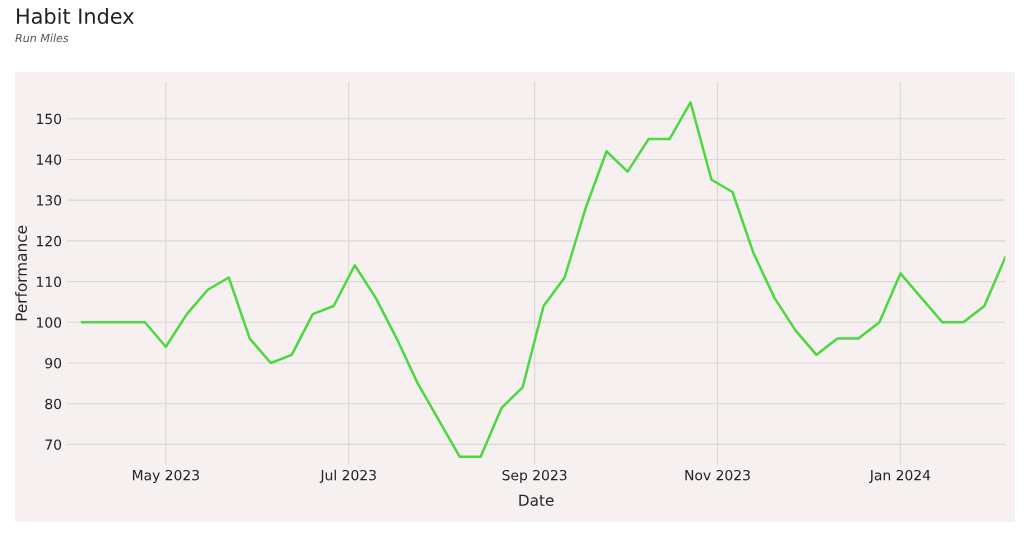 The width and height of the screenshot is (1029, 533). I want to click on y-tick-label: 80, so click(53, 404).